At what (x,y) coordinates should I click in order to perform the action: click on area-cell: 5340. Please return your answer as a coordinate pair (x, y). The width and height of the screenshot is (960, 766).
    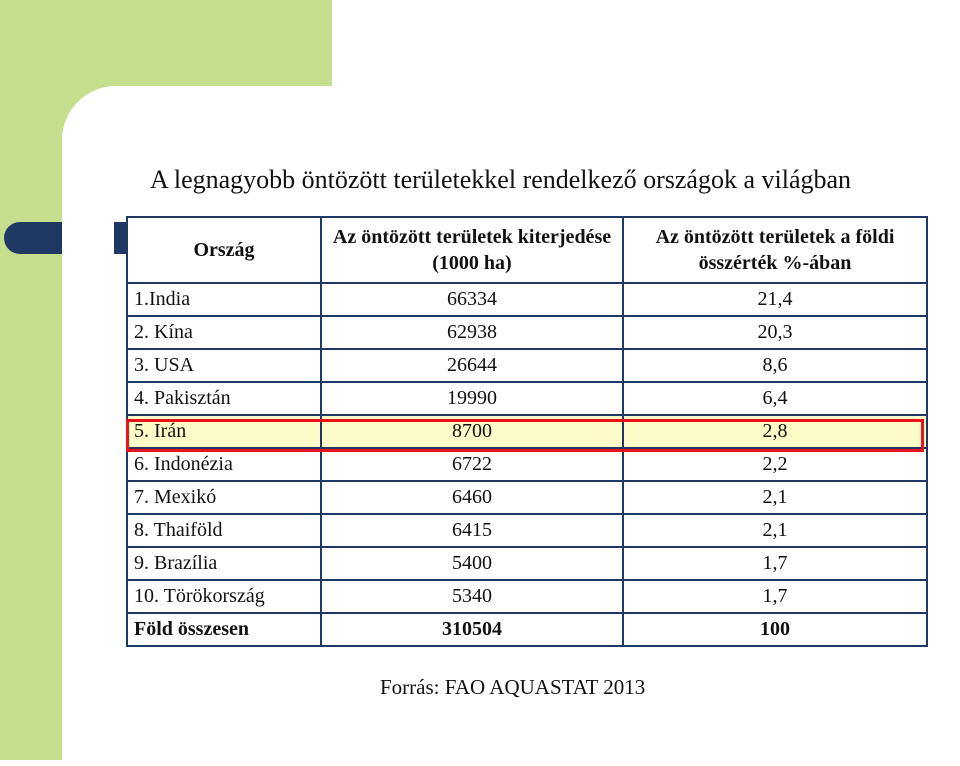
    Looking at the image, I should click on (472, 596).